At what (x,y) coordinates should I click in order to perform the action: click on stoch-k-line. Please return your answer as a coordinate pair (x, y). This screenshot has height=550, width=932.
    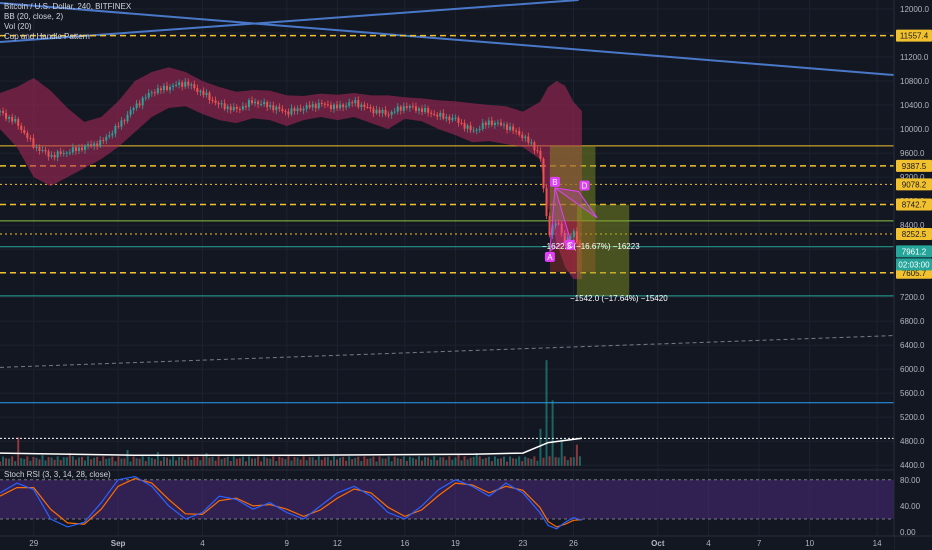
    Looking at the image, I should click on (291, 502).